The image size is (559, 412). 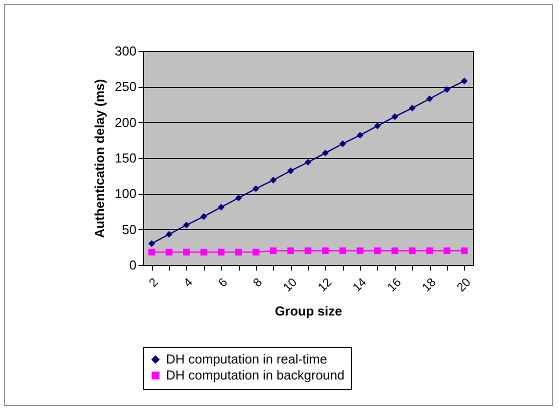 What do you see at coordinates (290, 284) in the screenshot?
I see `x-tick-label: 10` at bounding box center [290, 284].